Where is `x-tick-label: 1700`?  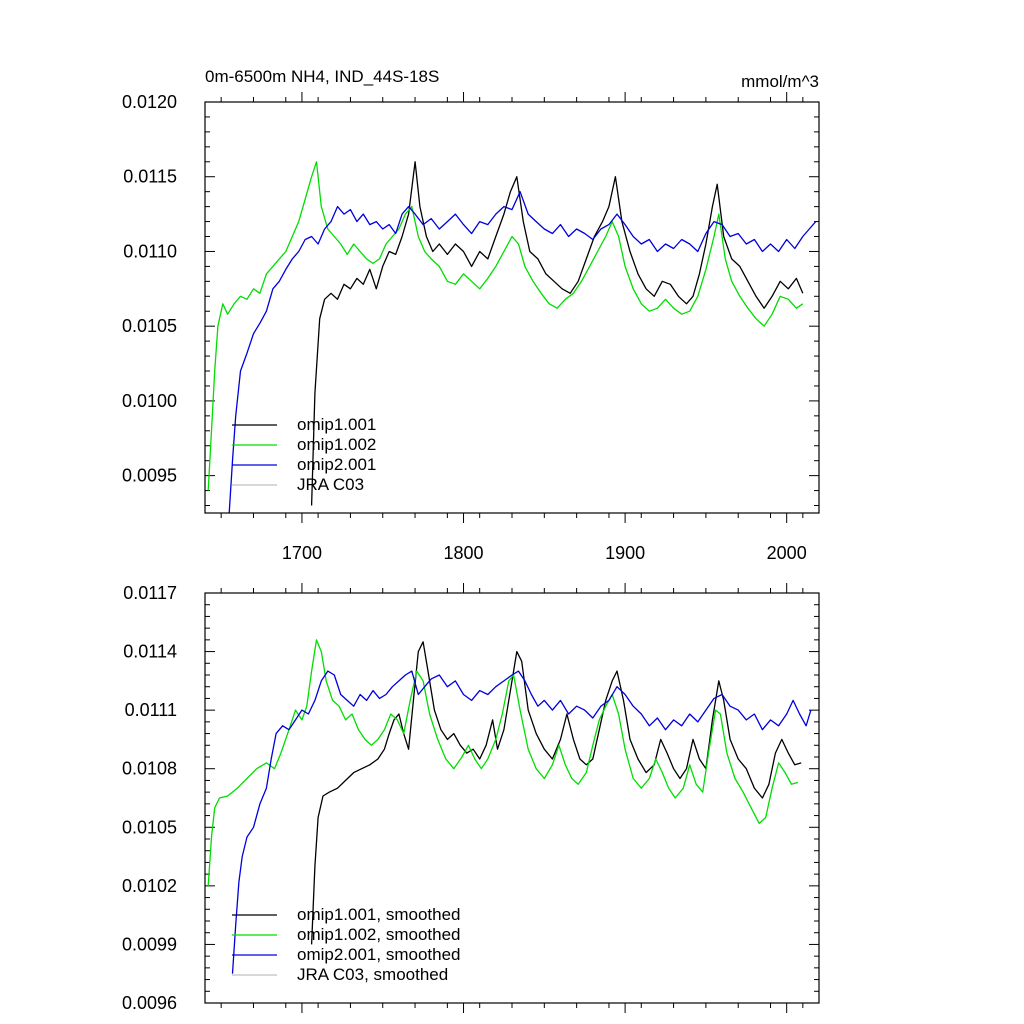
x-tick-label: 1700 is located at coordinates (302, 553).